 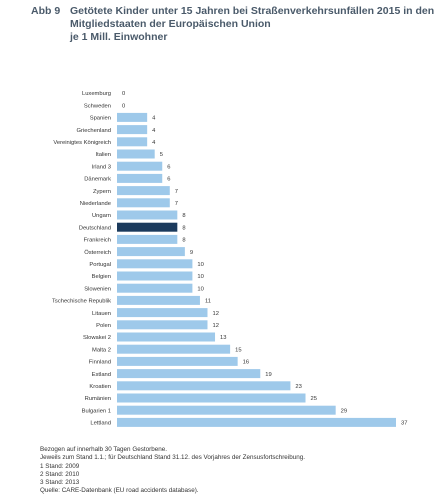 What do you see at coordinates (268, 375) in the screenshot?
I see `value-label: 19` at bounding box center [268, 375].